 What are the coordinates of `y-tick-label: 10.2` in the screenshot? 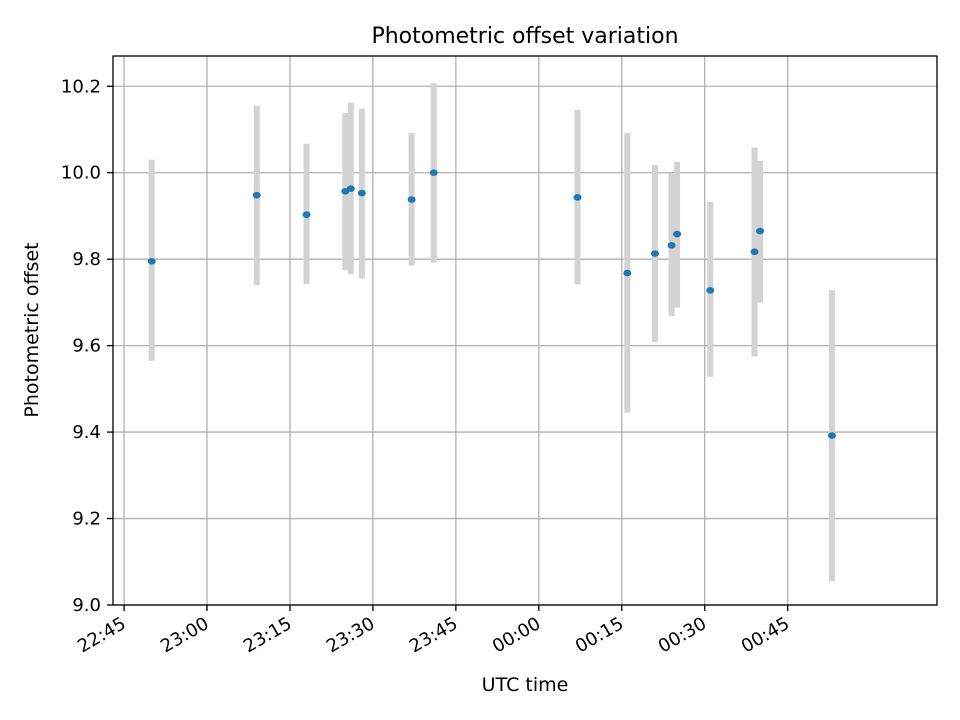 It's located at (81, 86).